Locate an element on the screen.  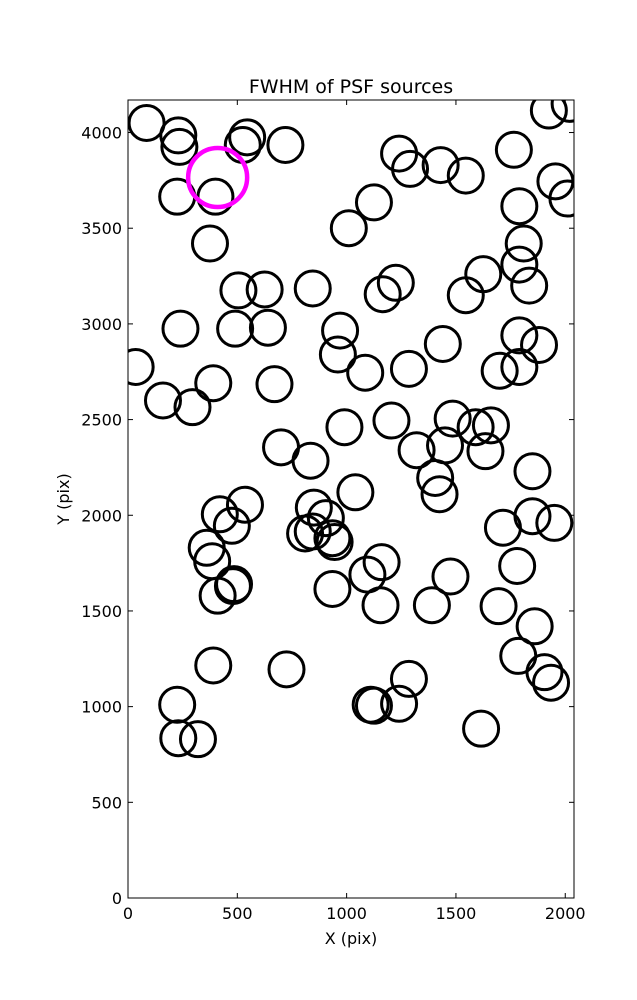
x-tick-label: 500 is located at coordinates (237, 913).